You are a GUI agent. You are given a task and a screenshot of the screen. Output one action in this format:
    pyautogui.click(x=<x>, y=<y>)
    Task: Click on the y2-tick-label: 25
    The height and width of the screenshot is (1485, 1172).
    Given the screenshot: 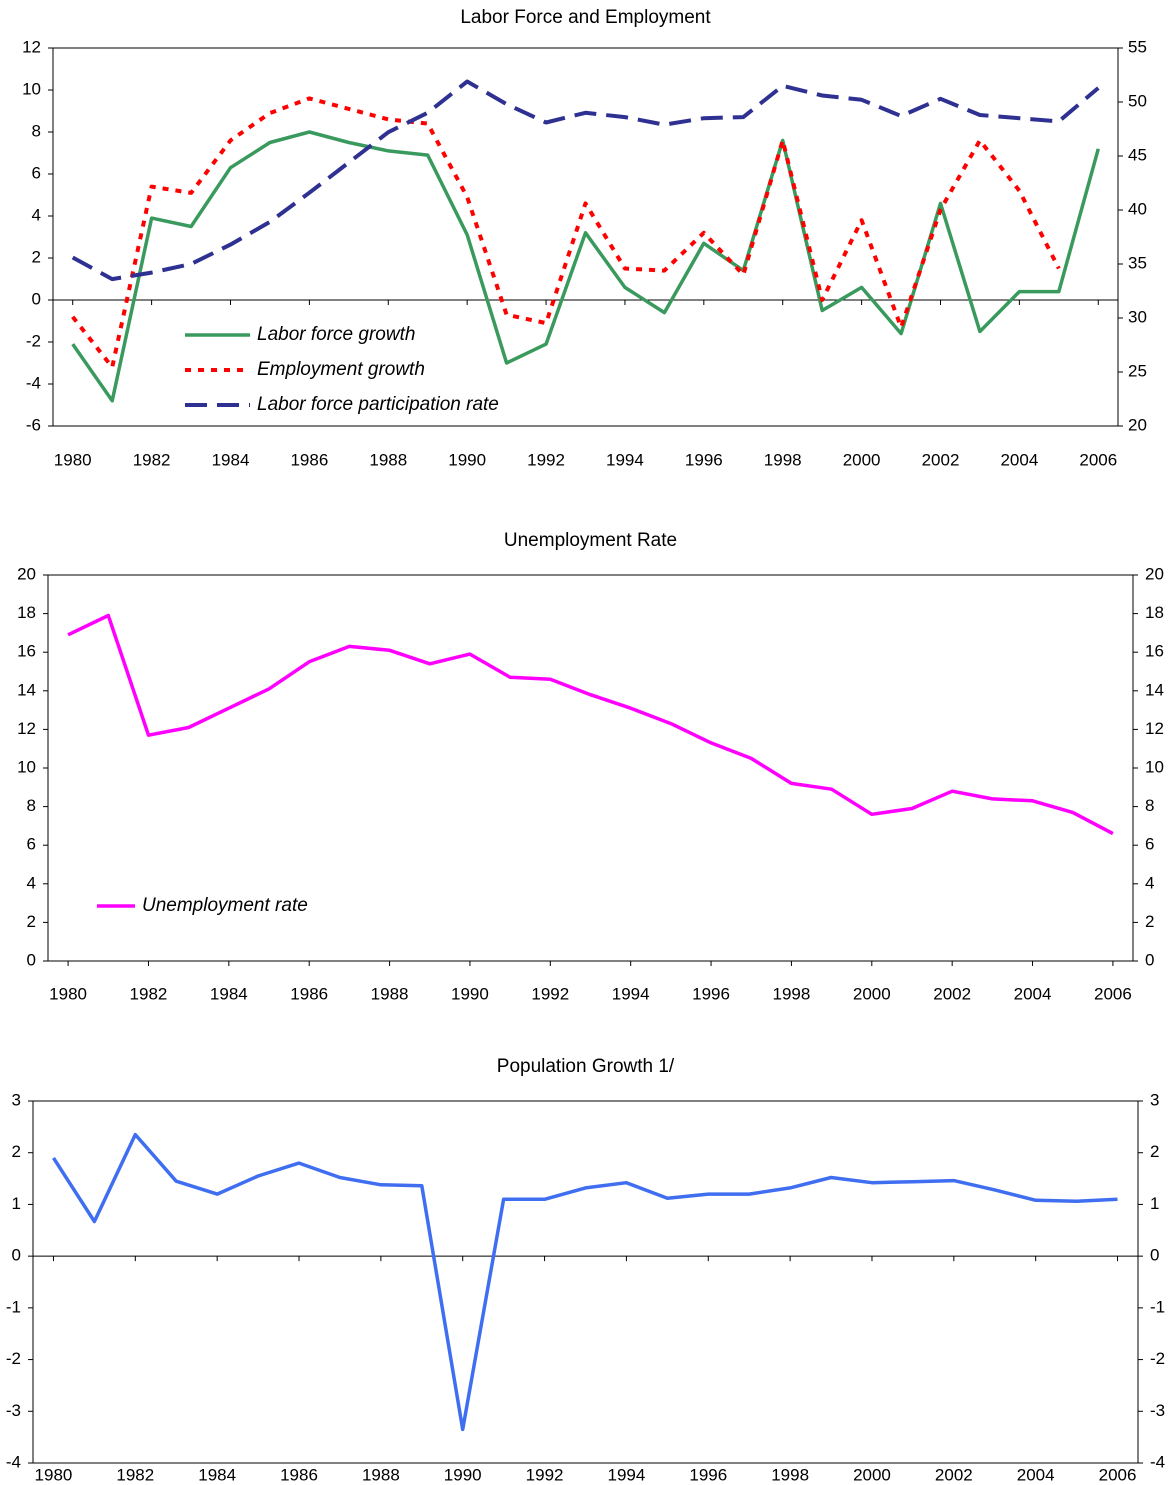 What is the action you would take?
    pyautogui.click(x=1137, y=370)
    